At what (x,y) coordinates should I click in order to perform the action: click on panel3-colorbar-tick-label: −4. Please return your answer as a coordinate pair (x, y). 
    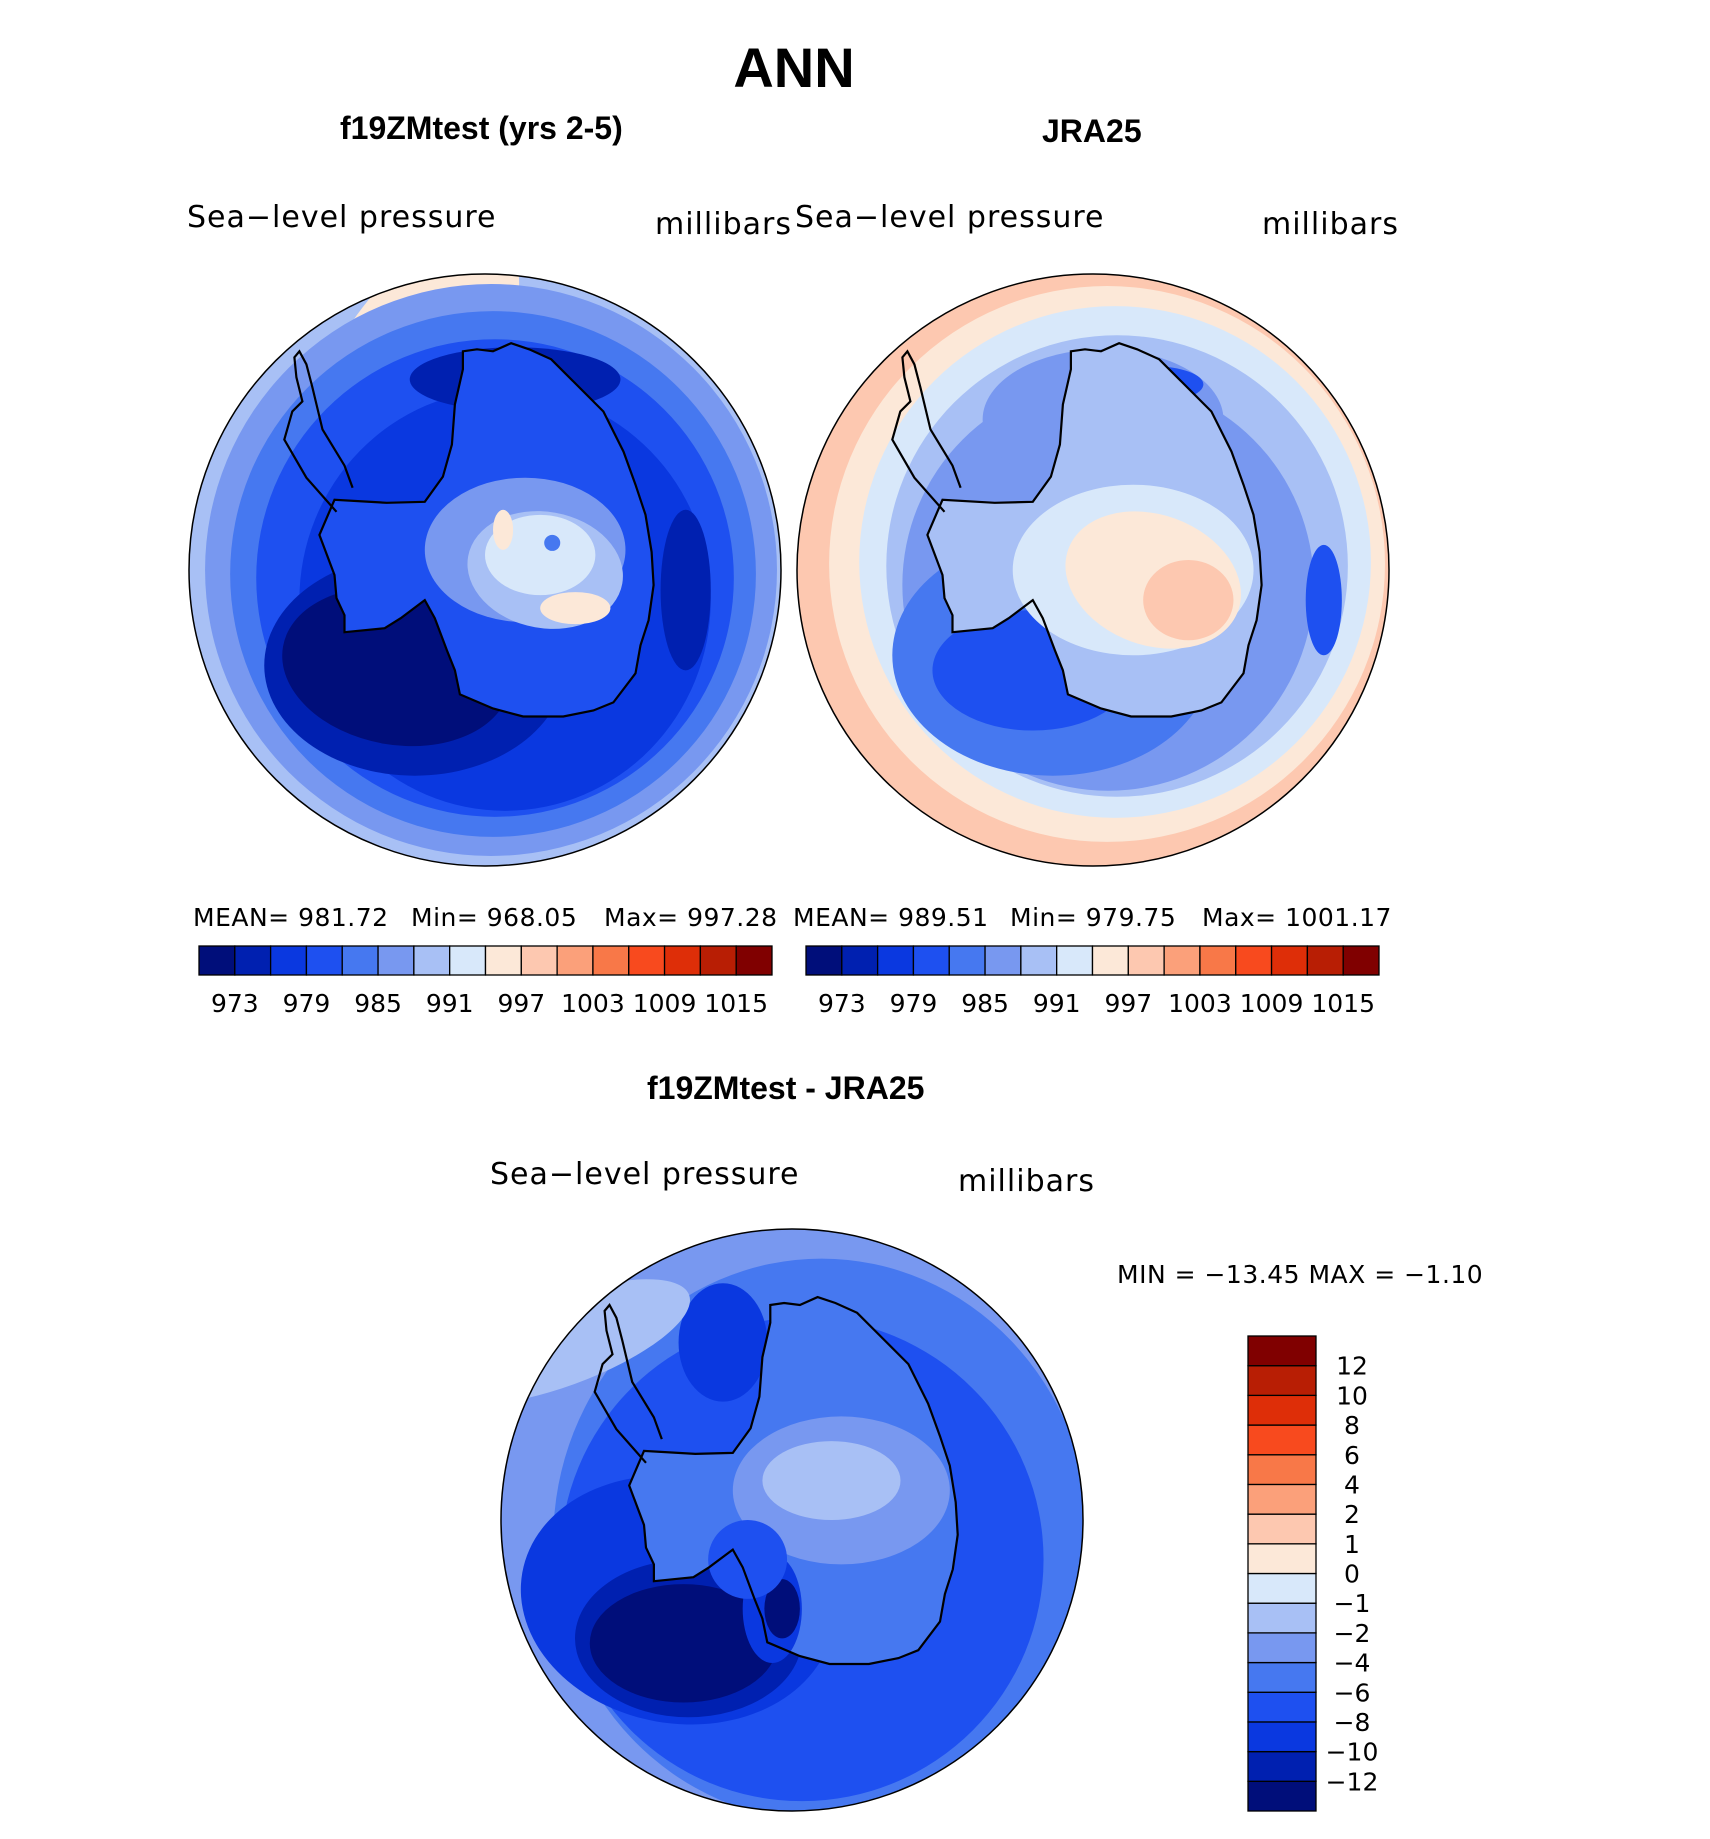
    Looking at the image, I should click on (1352, 1663).